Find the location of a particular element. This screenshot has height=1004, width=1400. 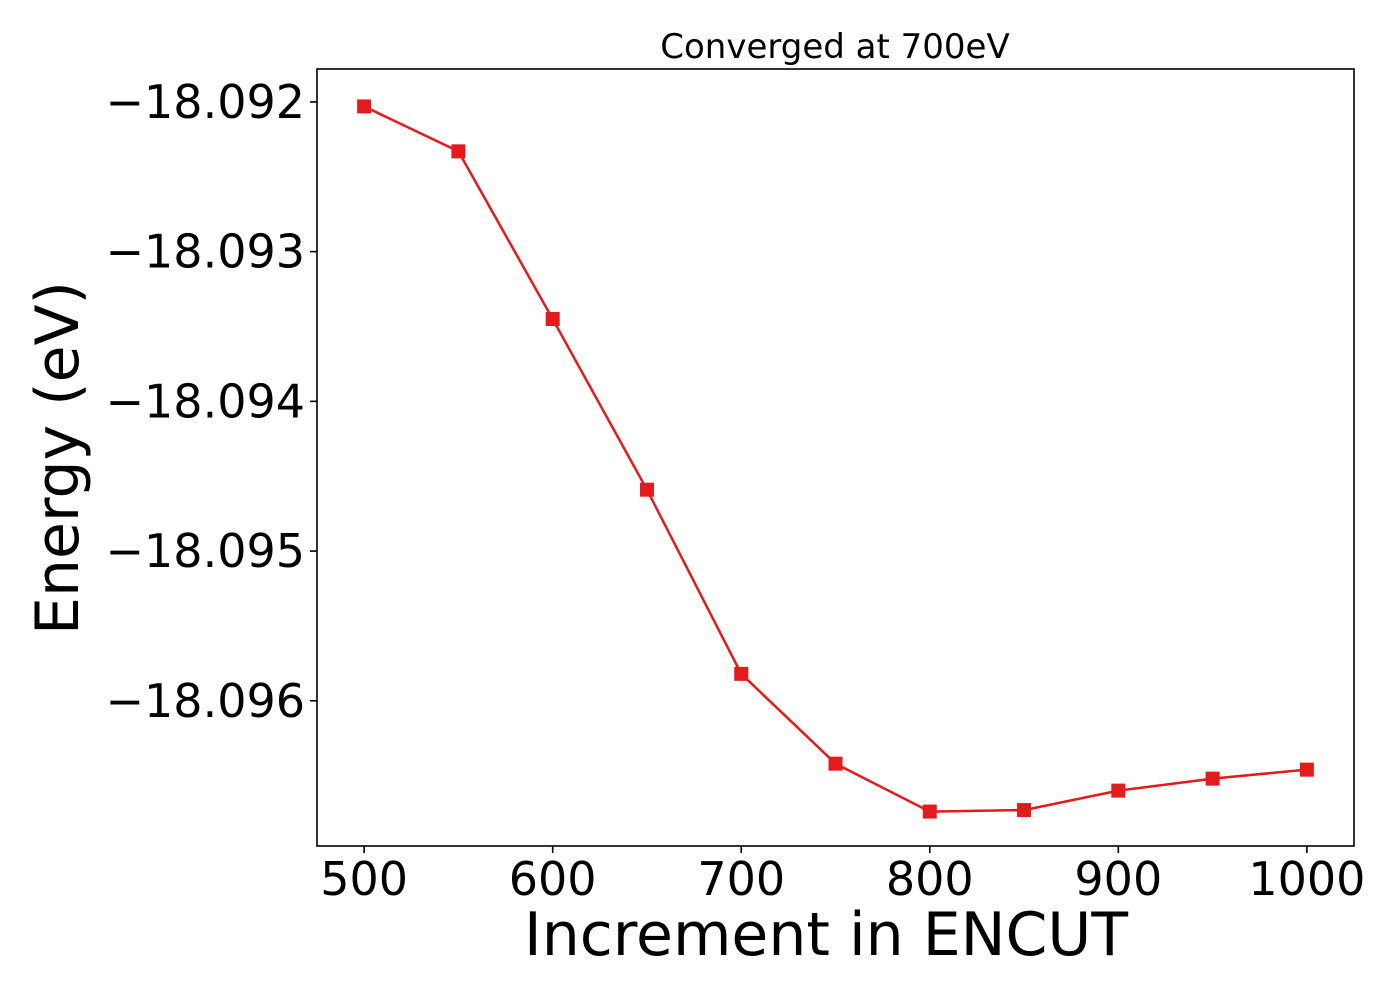

x-tick-label: 900 is located at coordinates (1118, 879).